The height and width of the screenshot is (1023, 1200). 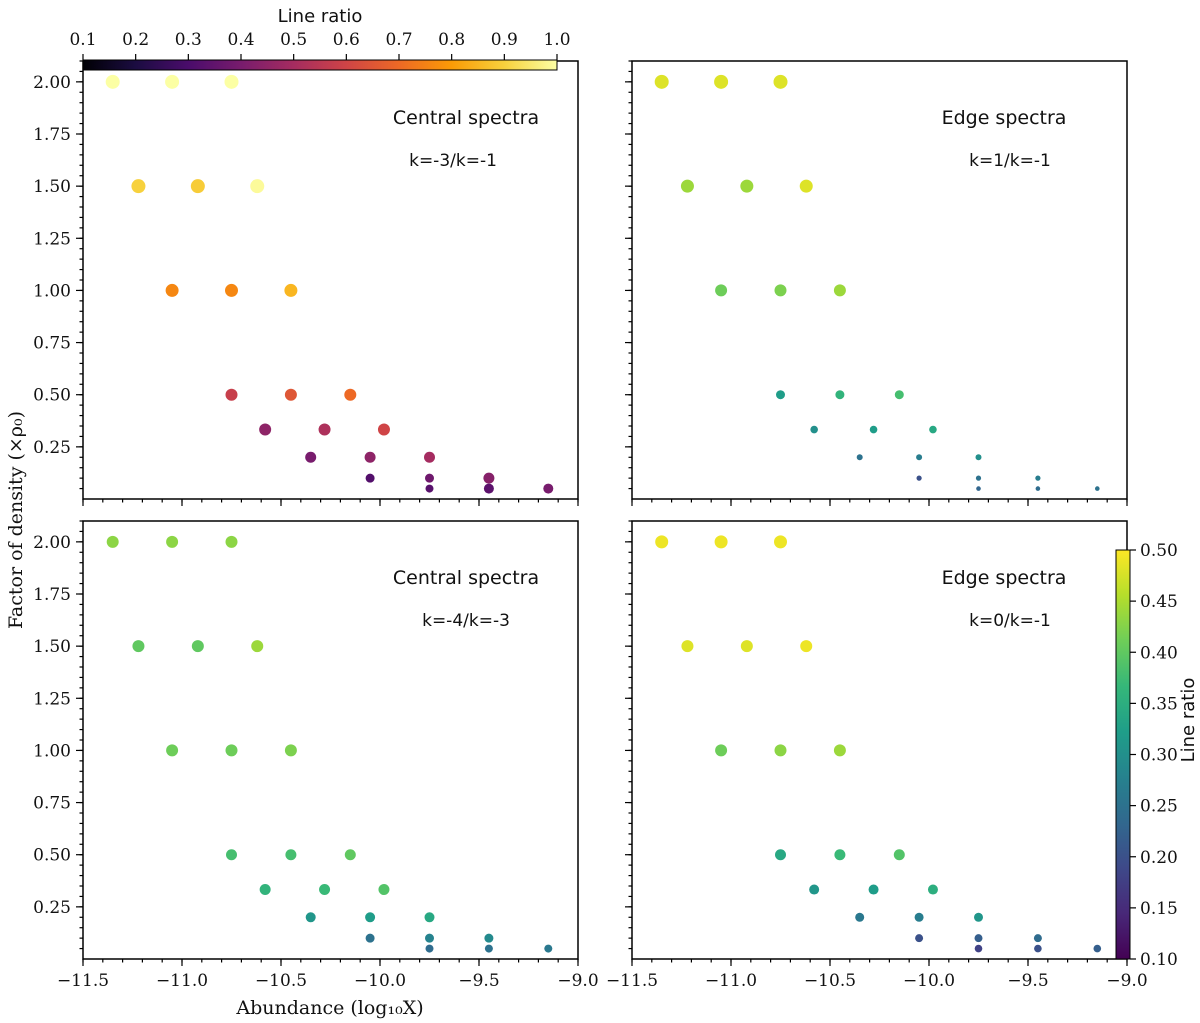 I want to click on colorbar-right-tick-label: 0.40, so click(x=1159, y=653).